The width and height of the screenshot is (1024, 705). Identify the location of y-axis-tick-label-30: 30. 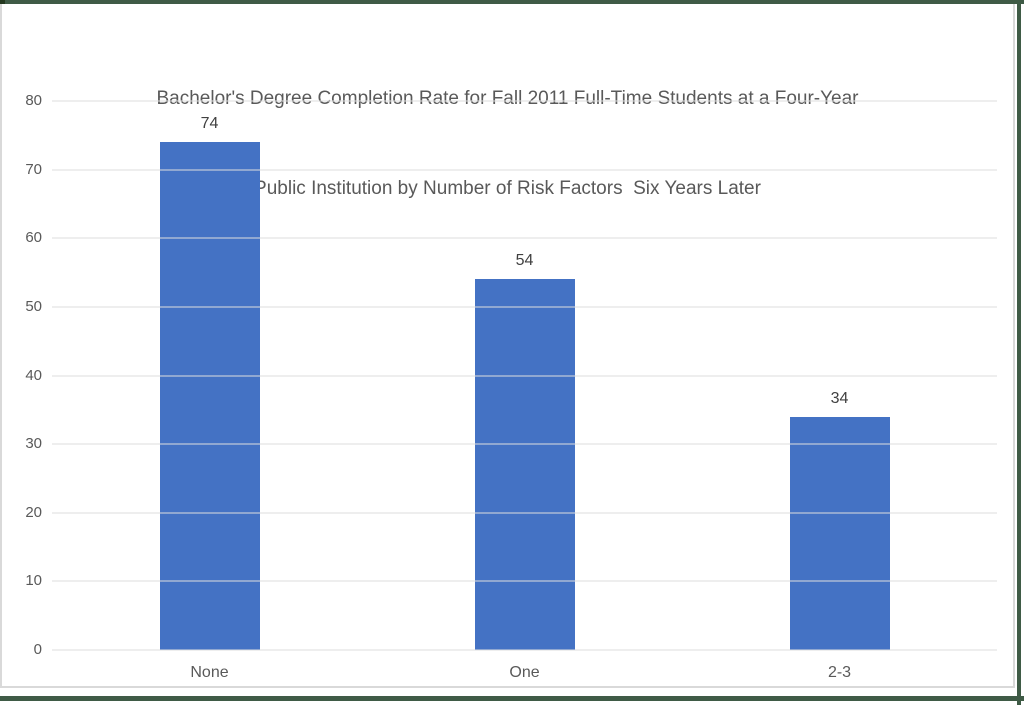
(33, 444).